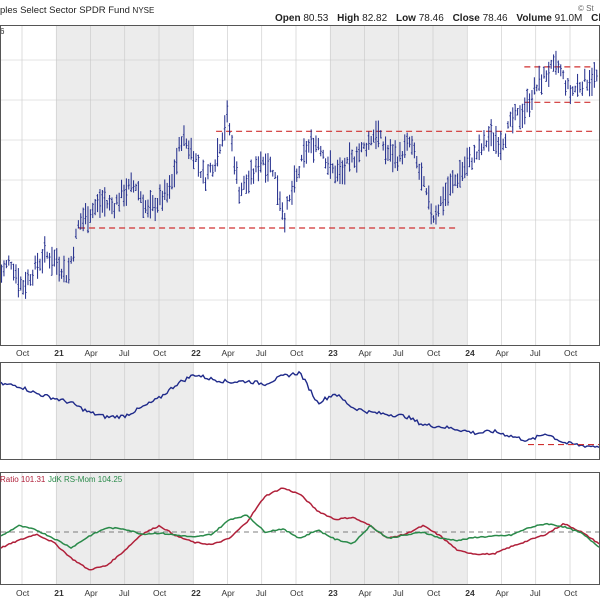  Describe the element at coordinates (300, 532) in the screenshot. I see `rs-mom-line` at that location.